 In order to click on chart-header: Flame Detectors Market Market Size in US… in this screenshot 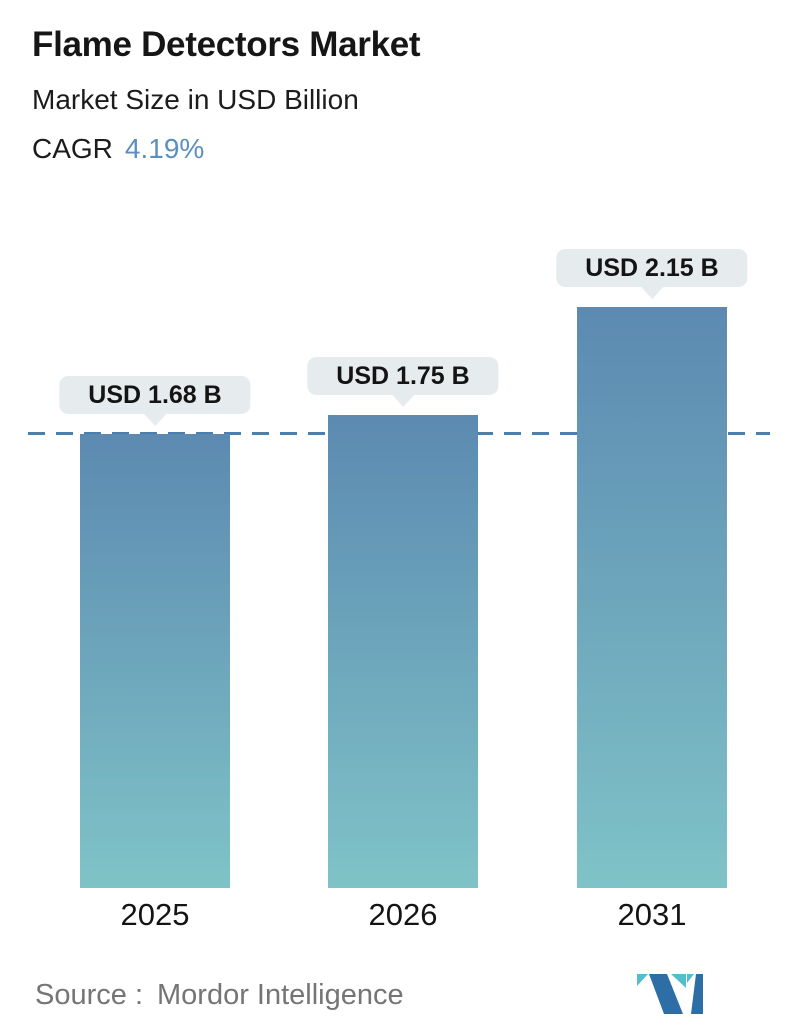, I will do `click(226, 95)`.